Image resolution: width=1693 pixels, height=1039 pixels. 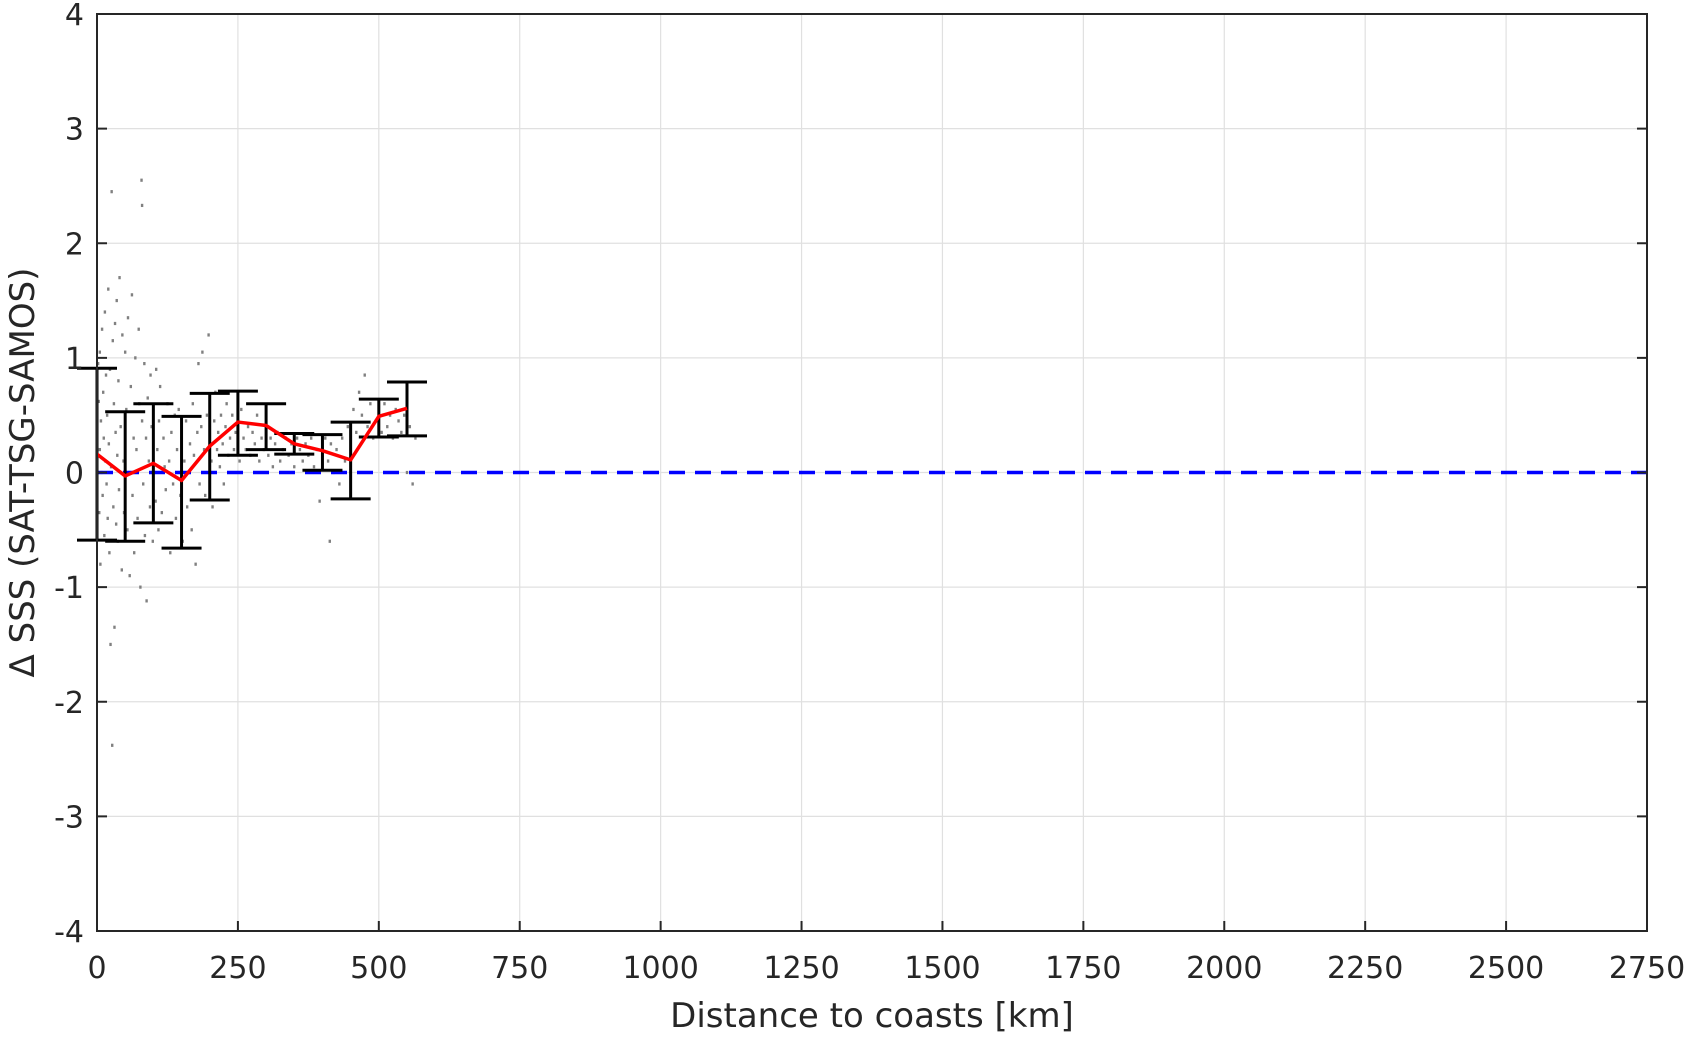 I want to click on x-tick-label: 1750, so click(x=1083, y=968).